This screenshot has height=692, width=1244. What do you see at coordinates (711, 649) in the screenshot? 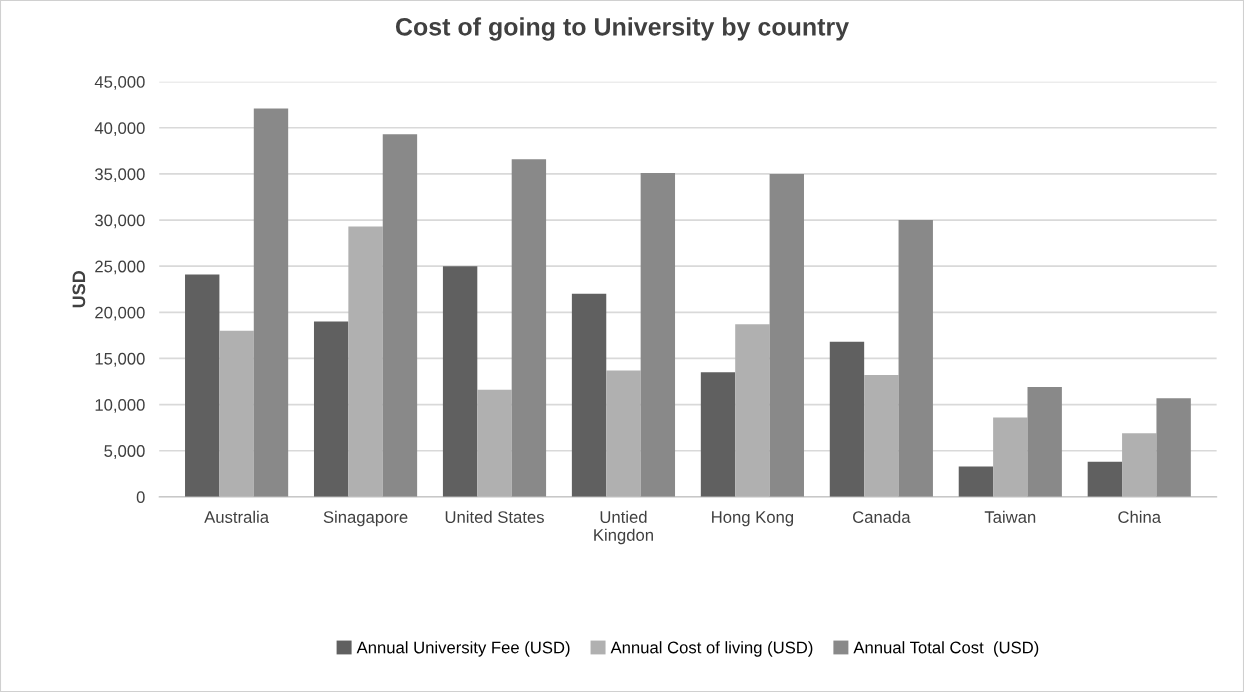
I see `legend-label: Annual Cost of living (USD)` at bounding box center [711, 649].